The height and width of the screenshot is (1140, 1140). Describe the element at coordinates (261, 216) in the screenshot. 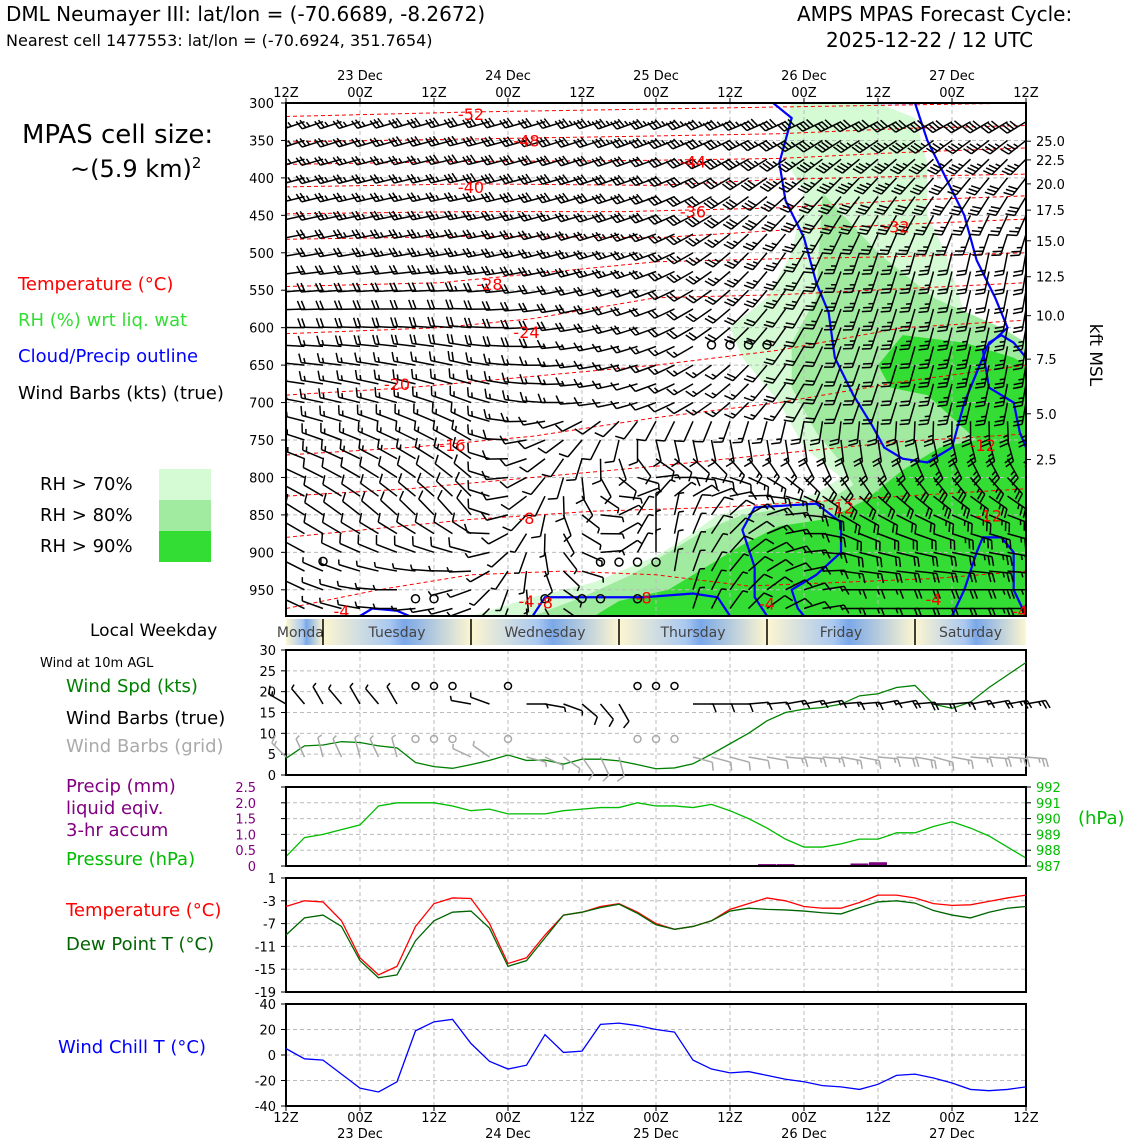

I see `pressure-tick-label: 450` at that location.